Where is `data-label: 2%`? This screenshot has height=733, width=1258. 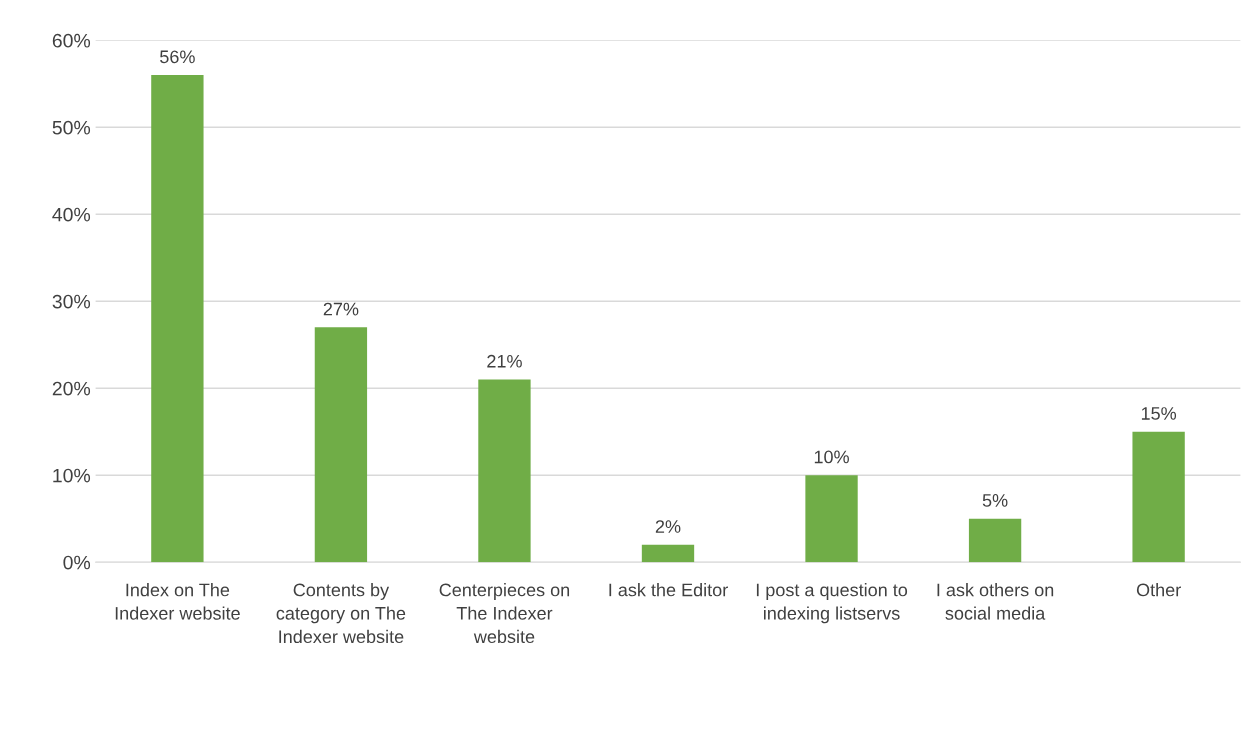
data-label: 2% is located at coordinates (668, 526).